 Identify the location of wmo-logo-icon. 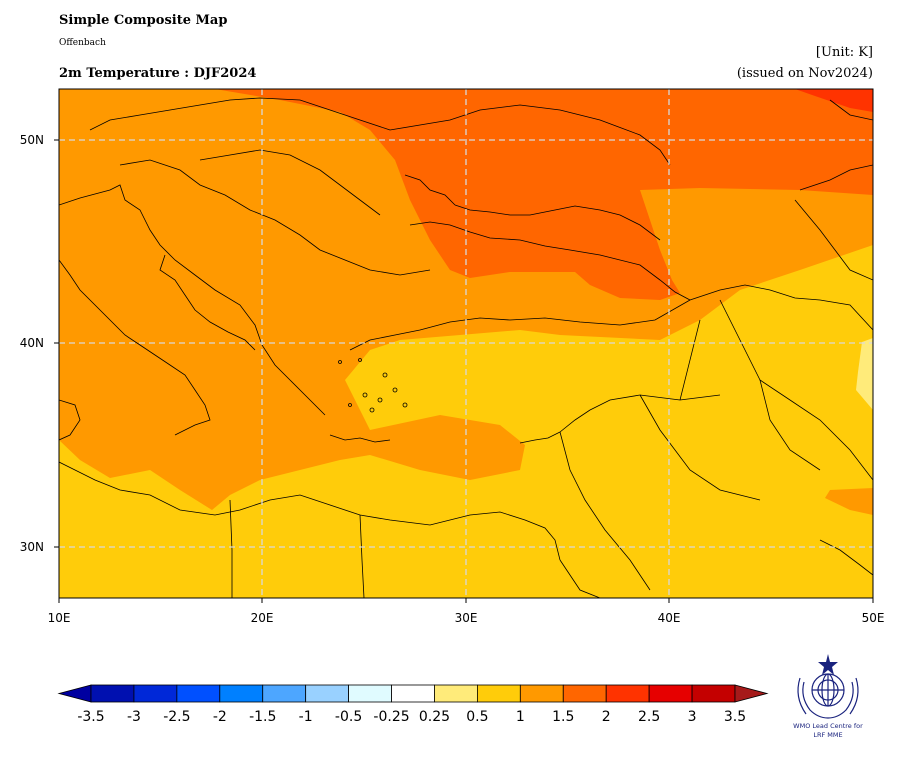
(828, 686).